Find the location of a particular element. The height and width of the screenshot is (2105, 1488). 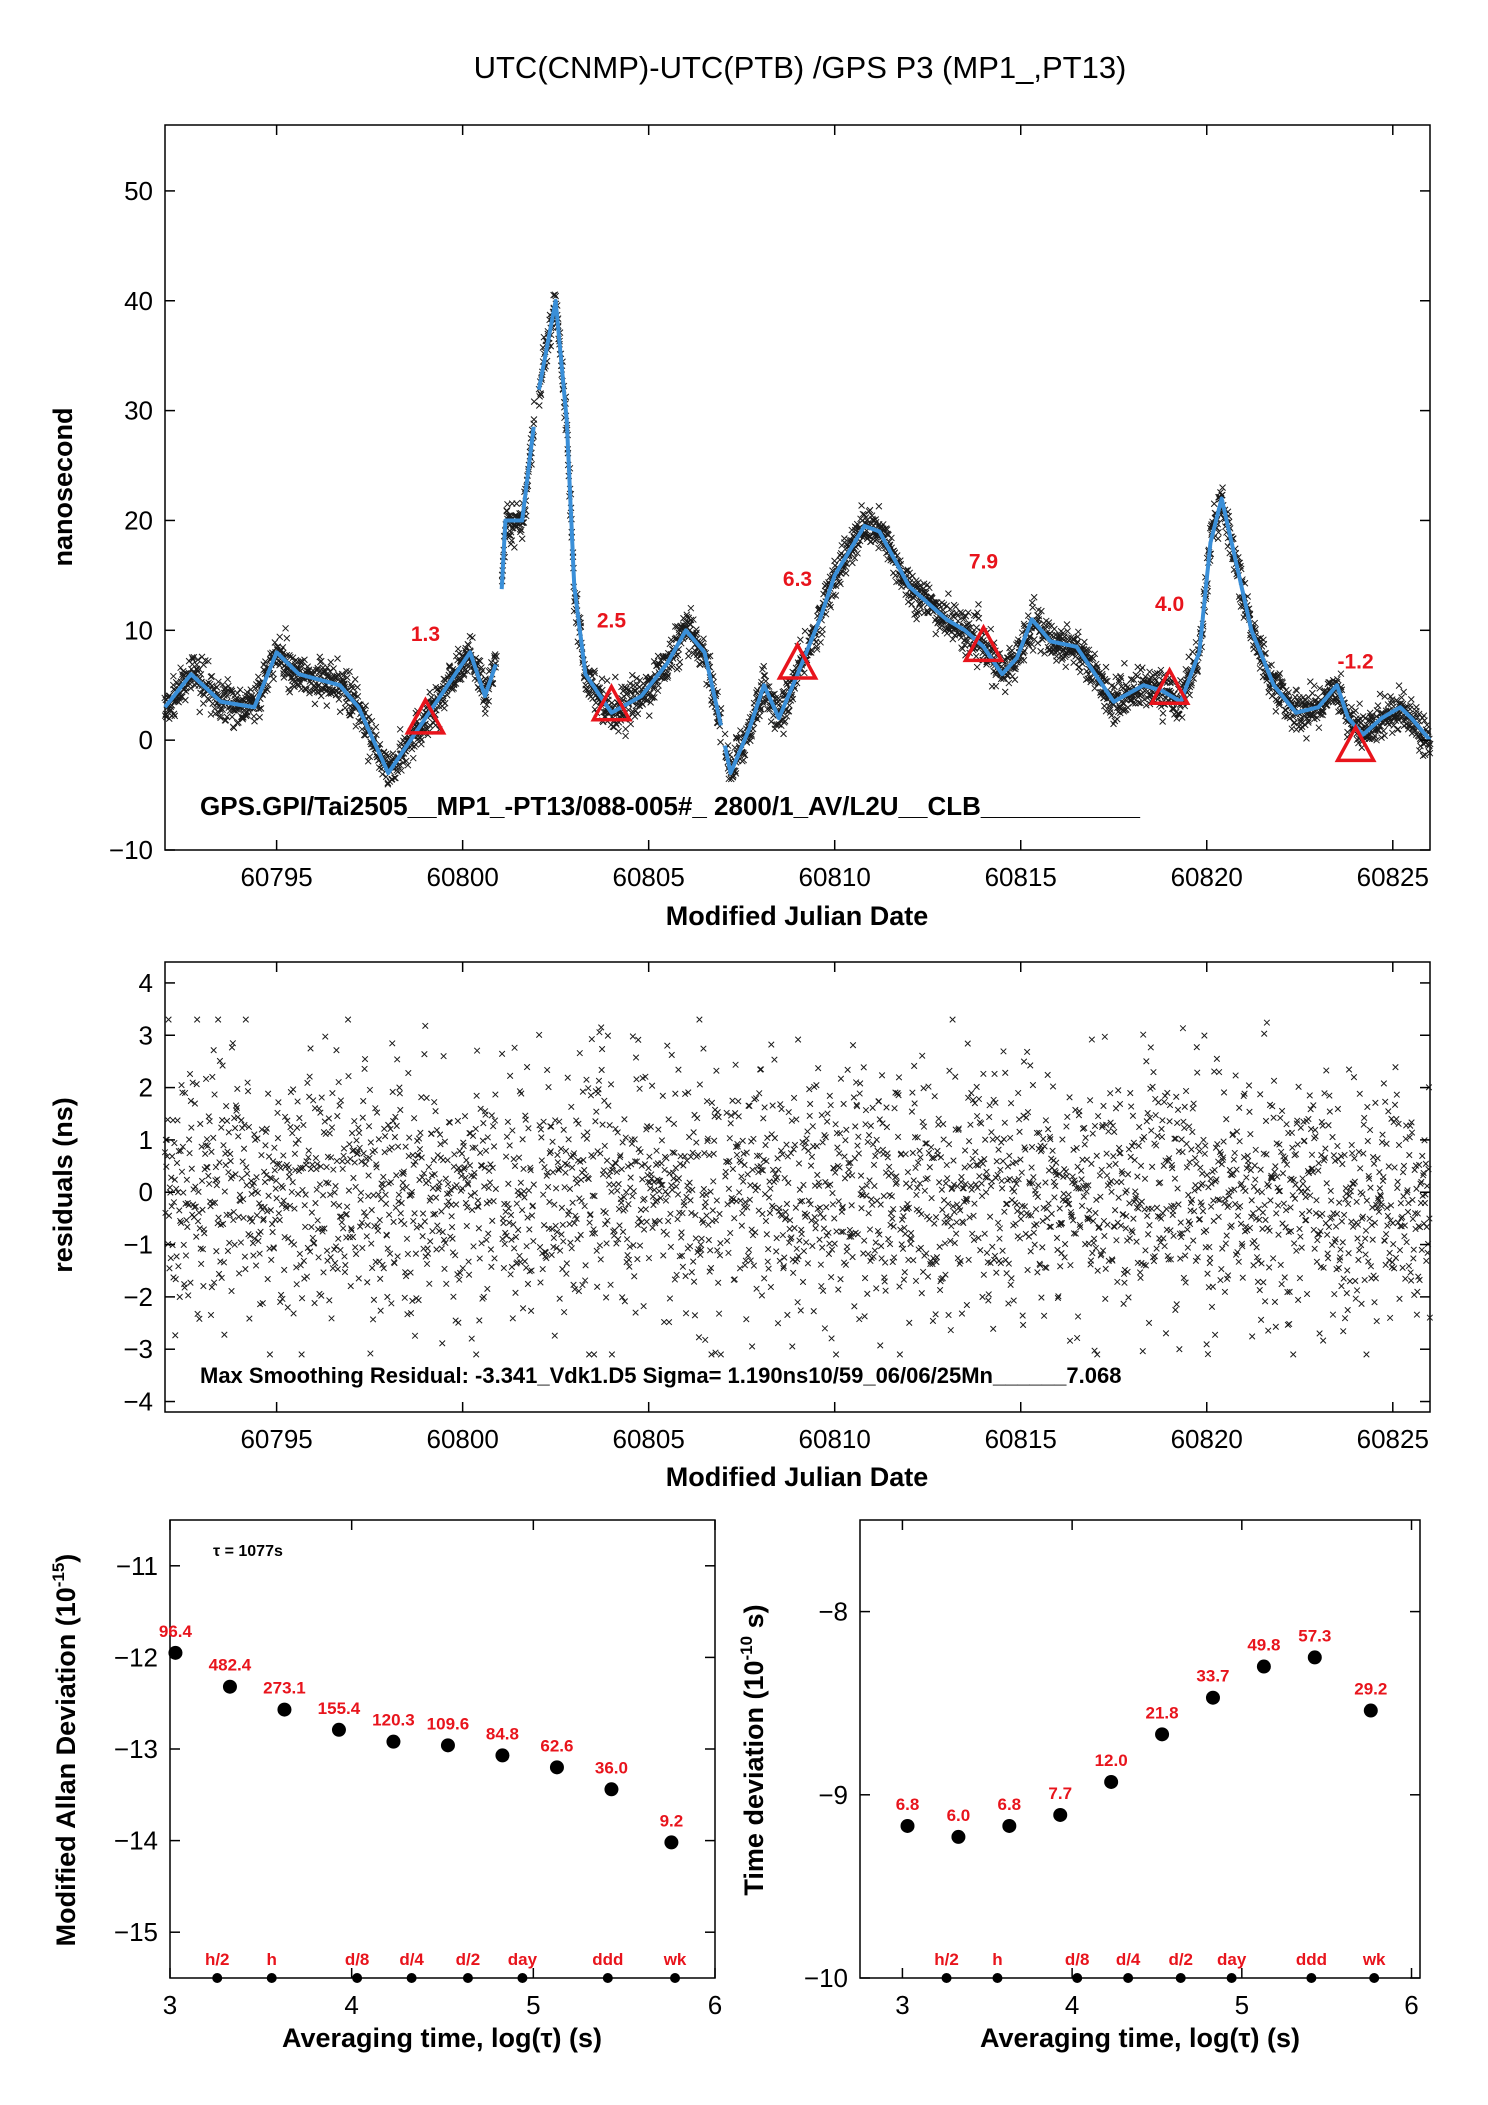

residuals-points is located at coordinates (797, 1187).